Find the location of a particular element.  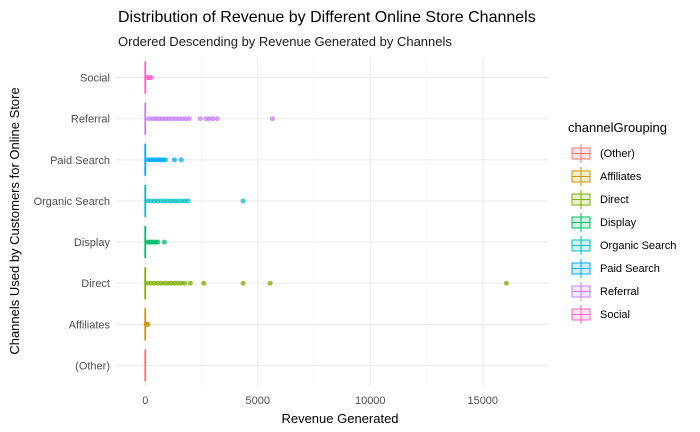

legend-item: Paid Search is located at coordinates (615, 268).